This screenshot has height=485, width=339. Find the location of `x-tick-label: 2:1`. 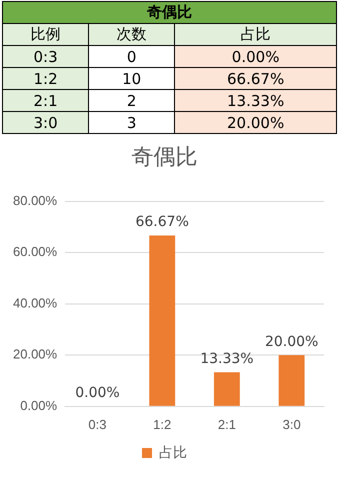

x-tick-label: 2:1 is located at coordinates (227, 424).